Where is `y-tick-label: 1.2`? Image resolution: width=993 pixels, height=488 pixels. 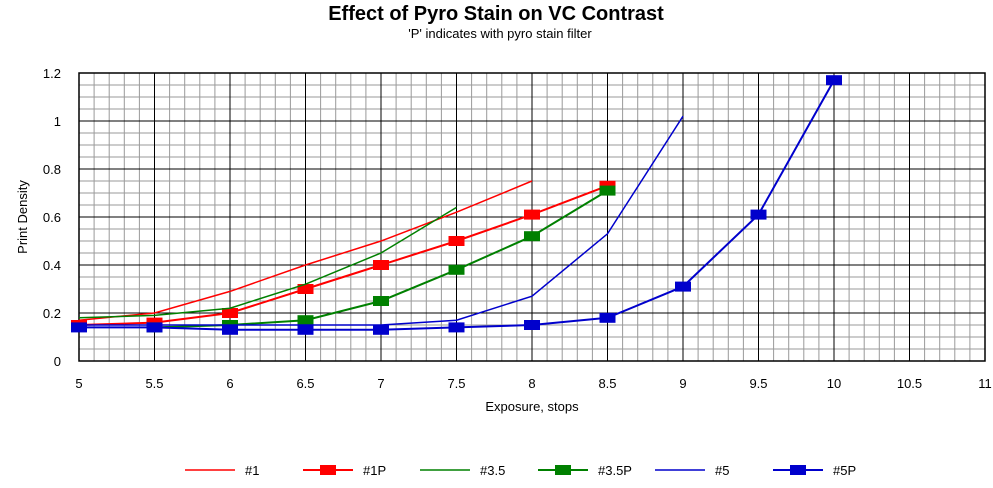
y-tick-label: 1.2 is located at coordinates (52, 73).